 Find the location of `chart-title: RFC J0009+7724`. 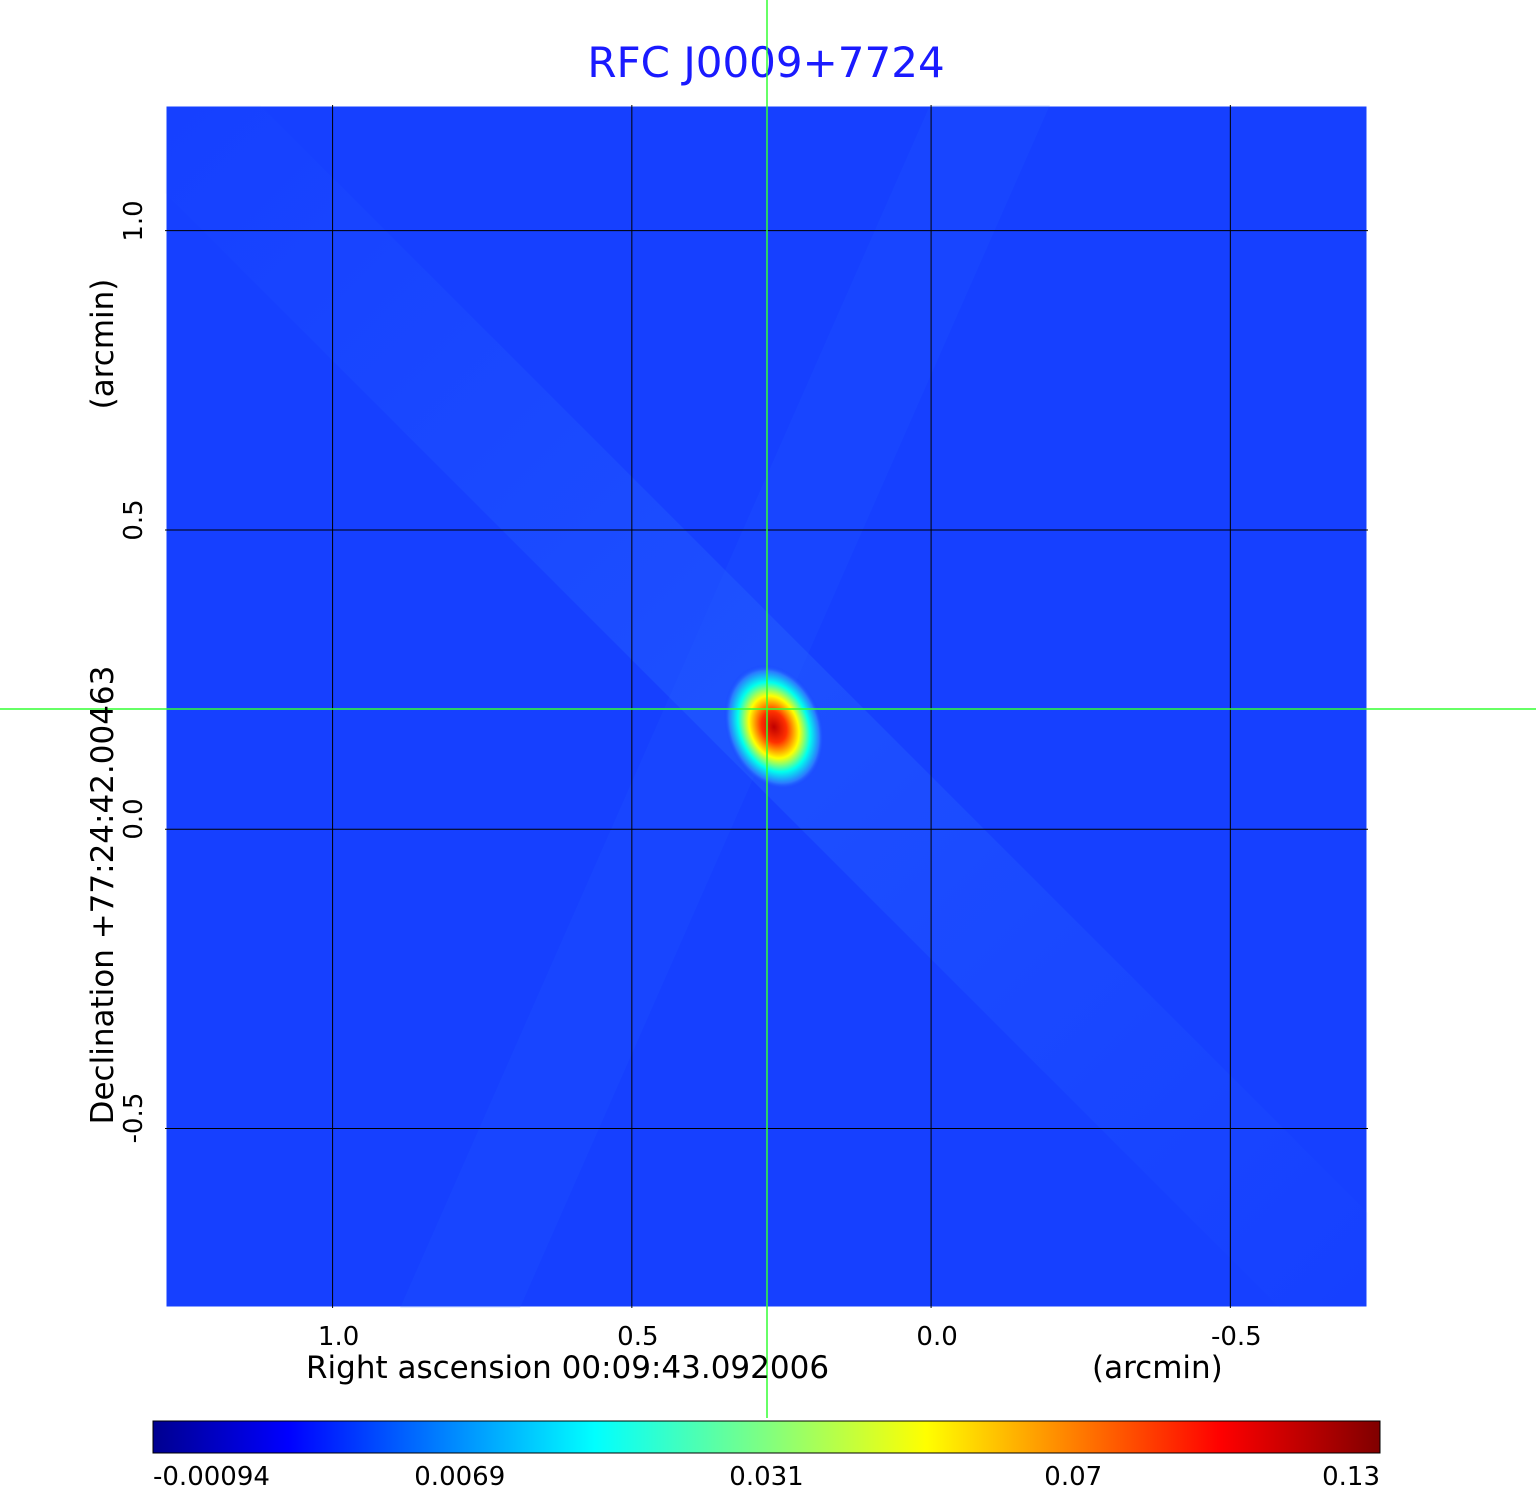

chart-title: RFC J0009+7724 is located at coordinates (766, 62).